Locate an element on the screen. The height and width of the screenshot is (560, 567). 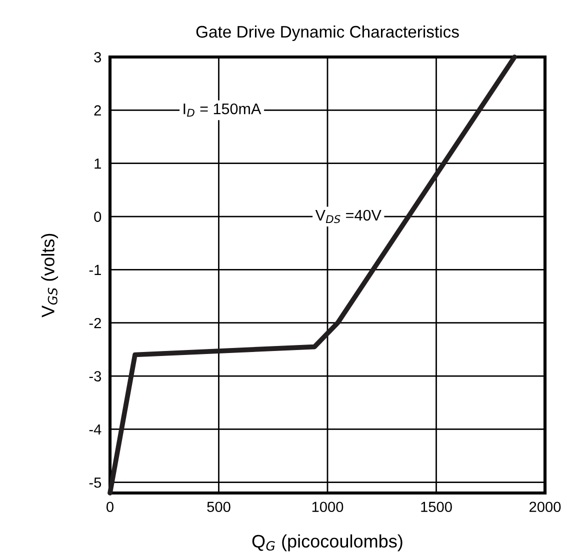
annotation: I$_{D}$ = 150mA is located at coordinates (223, 110).